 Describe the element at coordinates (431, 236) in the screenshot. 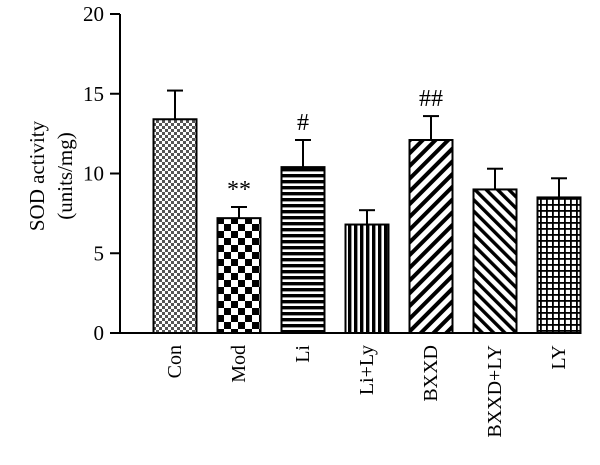

I see `bar-bxxd` at that location.